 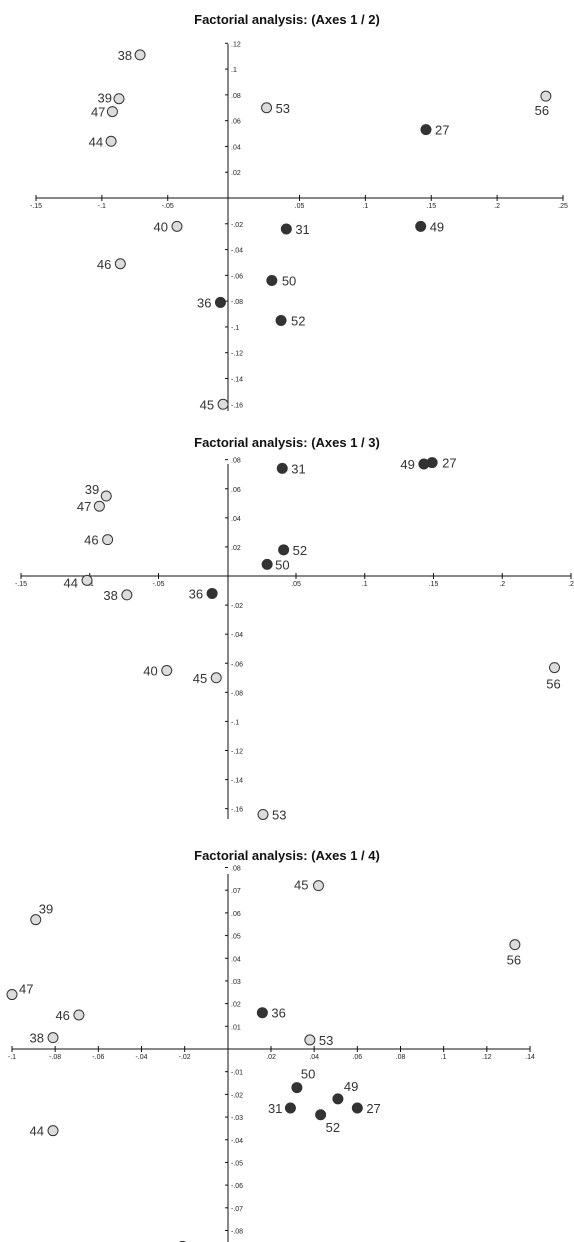 I want to click on x-tick-label: -.15, so click(x=21, y=584).